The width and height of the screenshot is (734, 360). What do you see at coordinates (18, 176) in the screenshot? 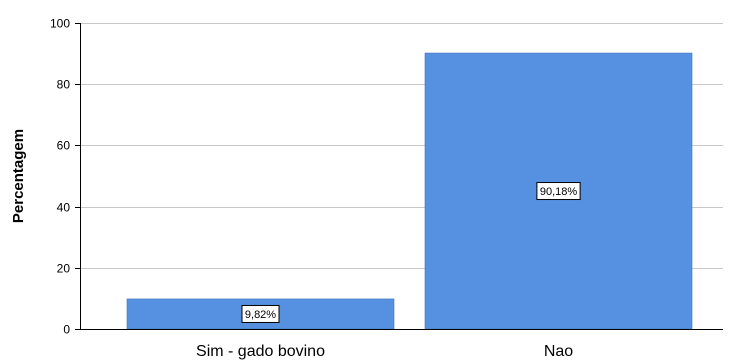
I see `y-axis-title: Percentagem` at bounding box center [18, 176].